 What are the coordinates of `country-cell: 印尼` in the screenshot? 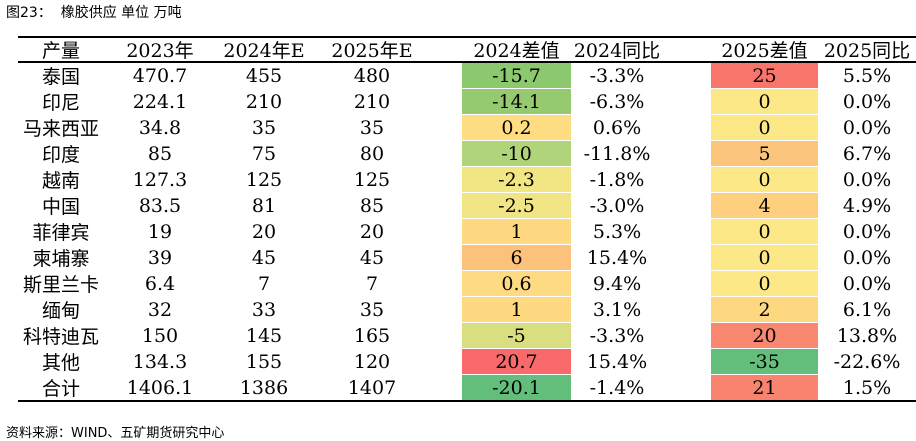 It's located at (60, 103).